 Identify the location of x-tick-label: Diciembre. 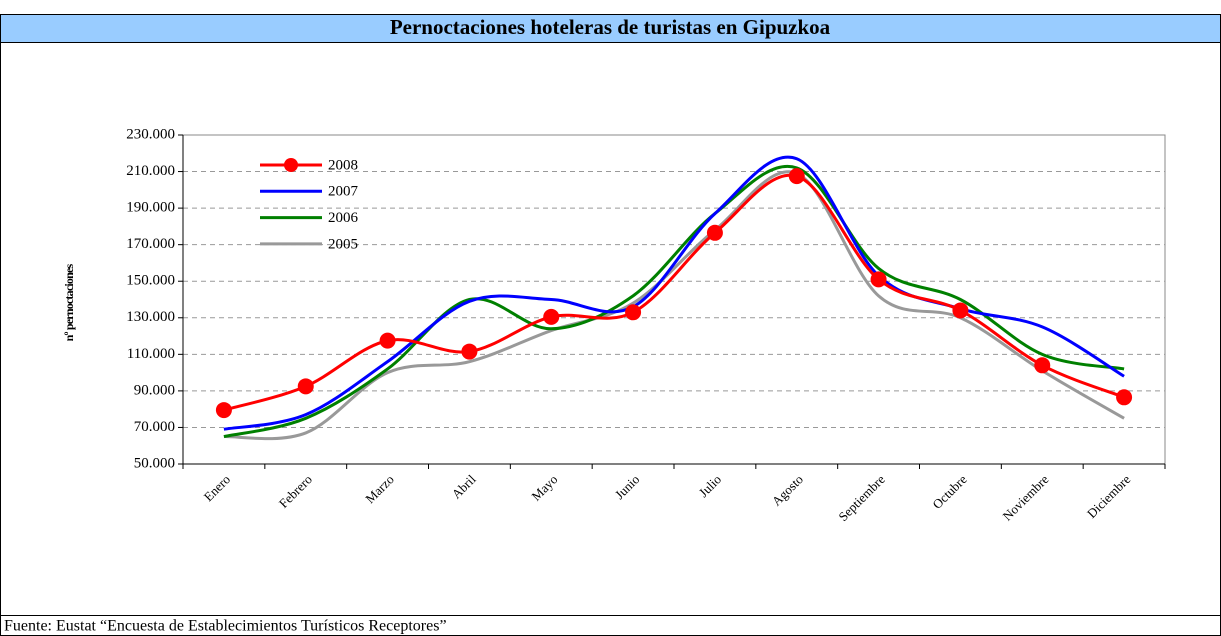
(1109, 496).